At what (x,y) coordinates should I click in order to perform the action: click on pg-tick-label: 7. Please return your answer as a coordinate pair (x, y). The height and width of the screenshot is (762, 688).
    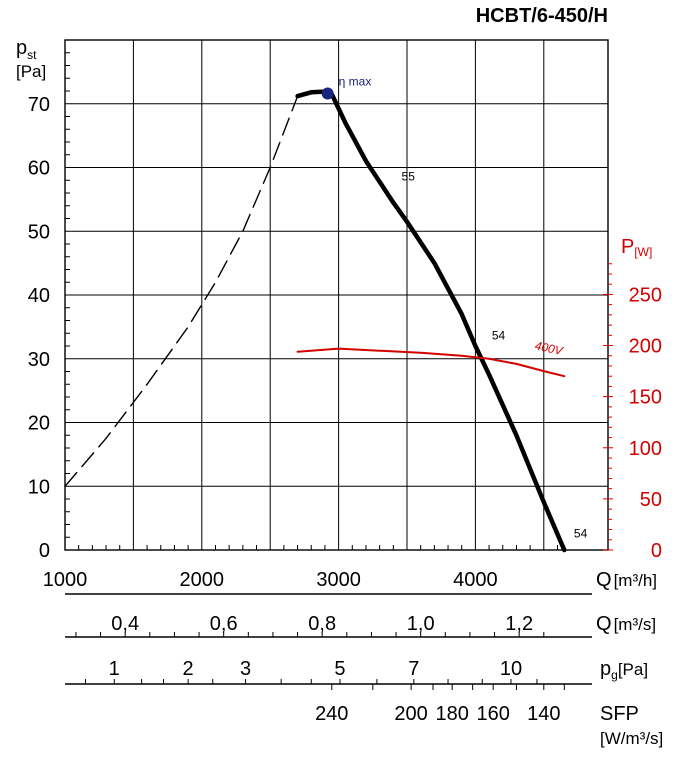
    Looking at the image, I should click on (413, 669).